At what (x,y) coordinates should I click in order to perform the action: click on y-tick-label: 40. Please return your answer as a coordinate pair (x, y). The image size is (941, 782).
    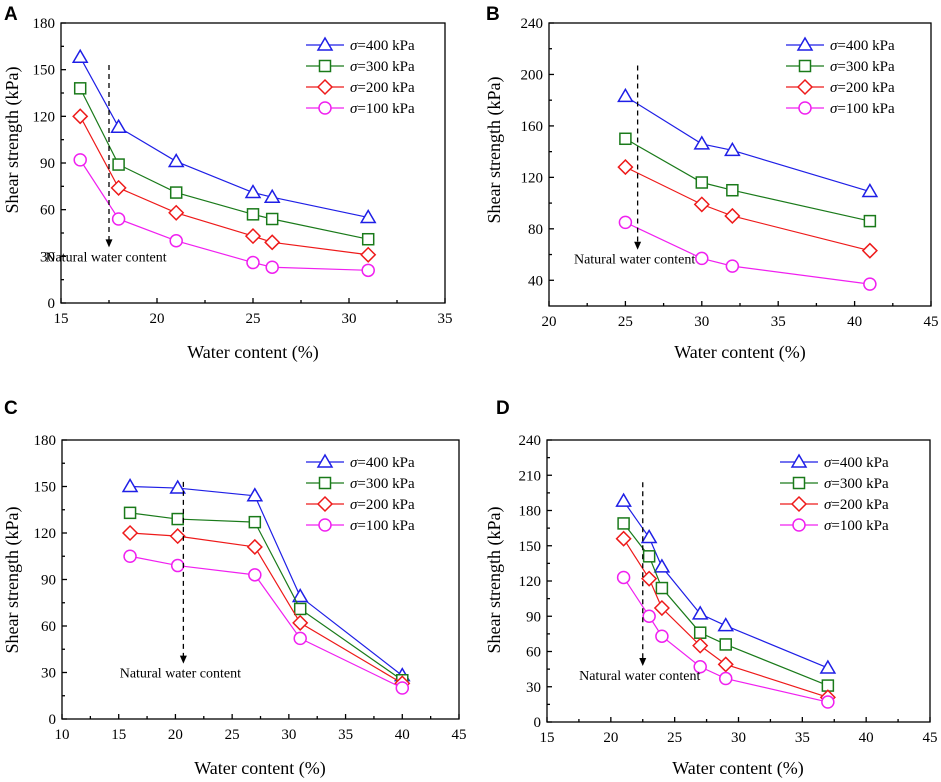
    Looking at the image, I should click on (535, 281).